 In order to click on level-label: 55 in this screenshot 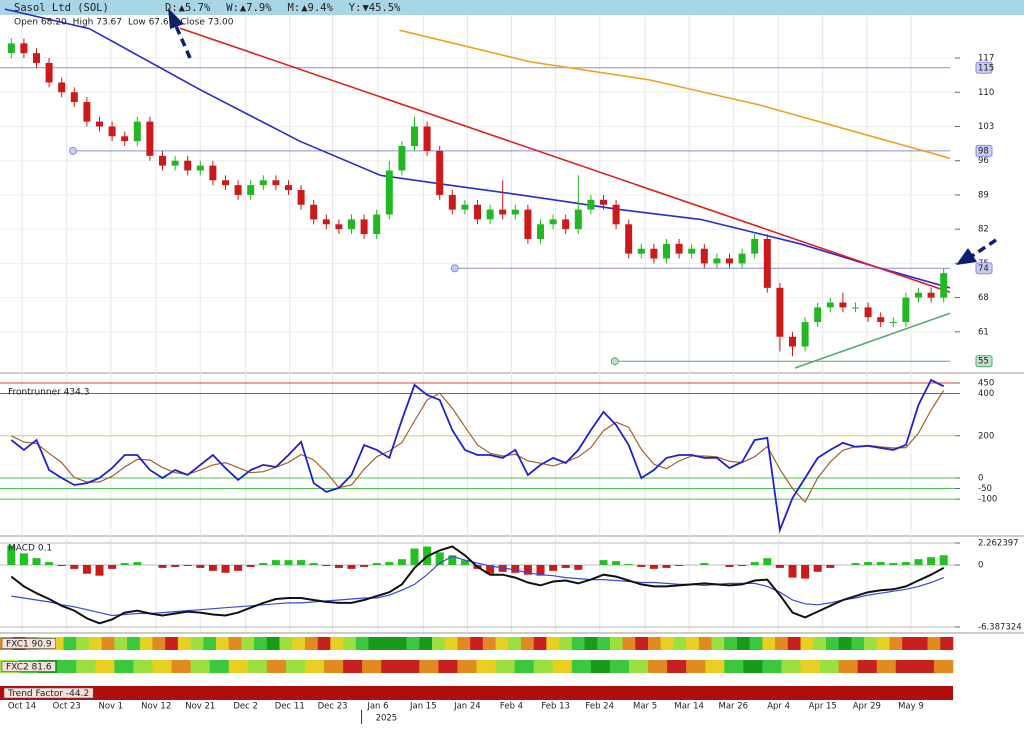, I will do `click(983, 362)`.